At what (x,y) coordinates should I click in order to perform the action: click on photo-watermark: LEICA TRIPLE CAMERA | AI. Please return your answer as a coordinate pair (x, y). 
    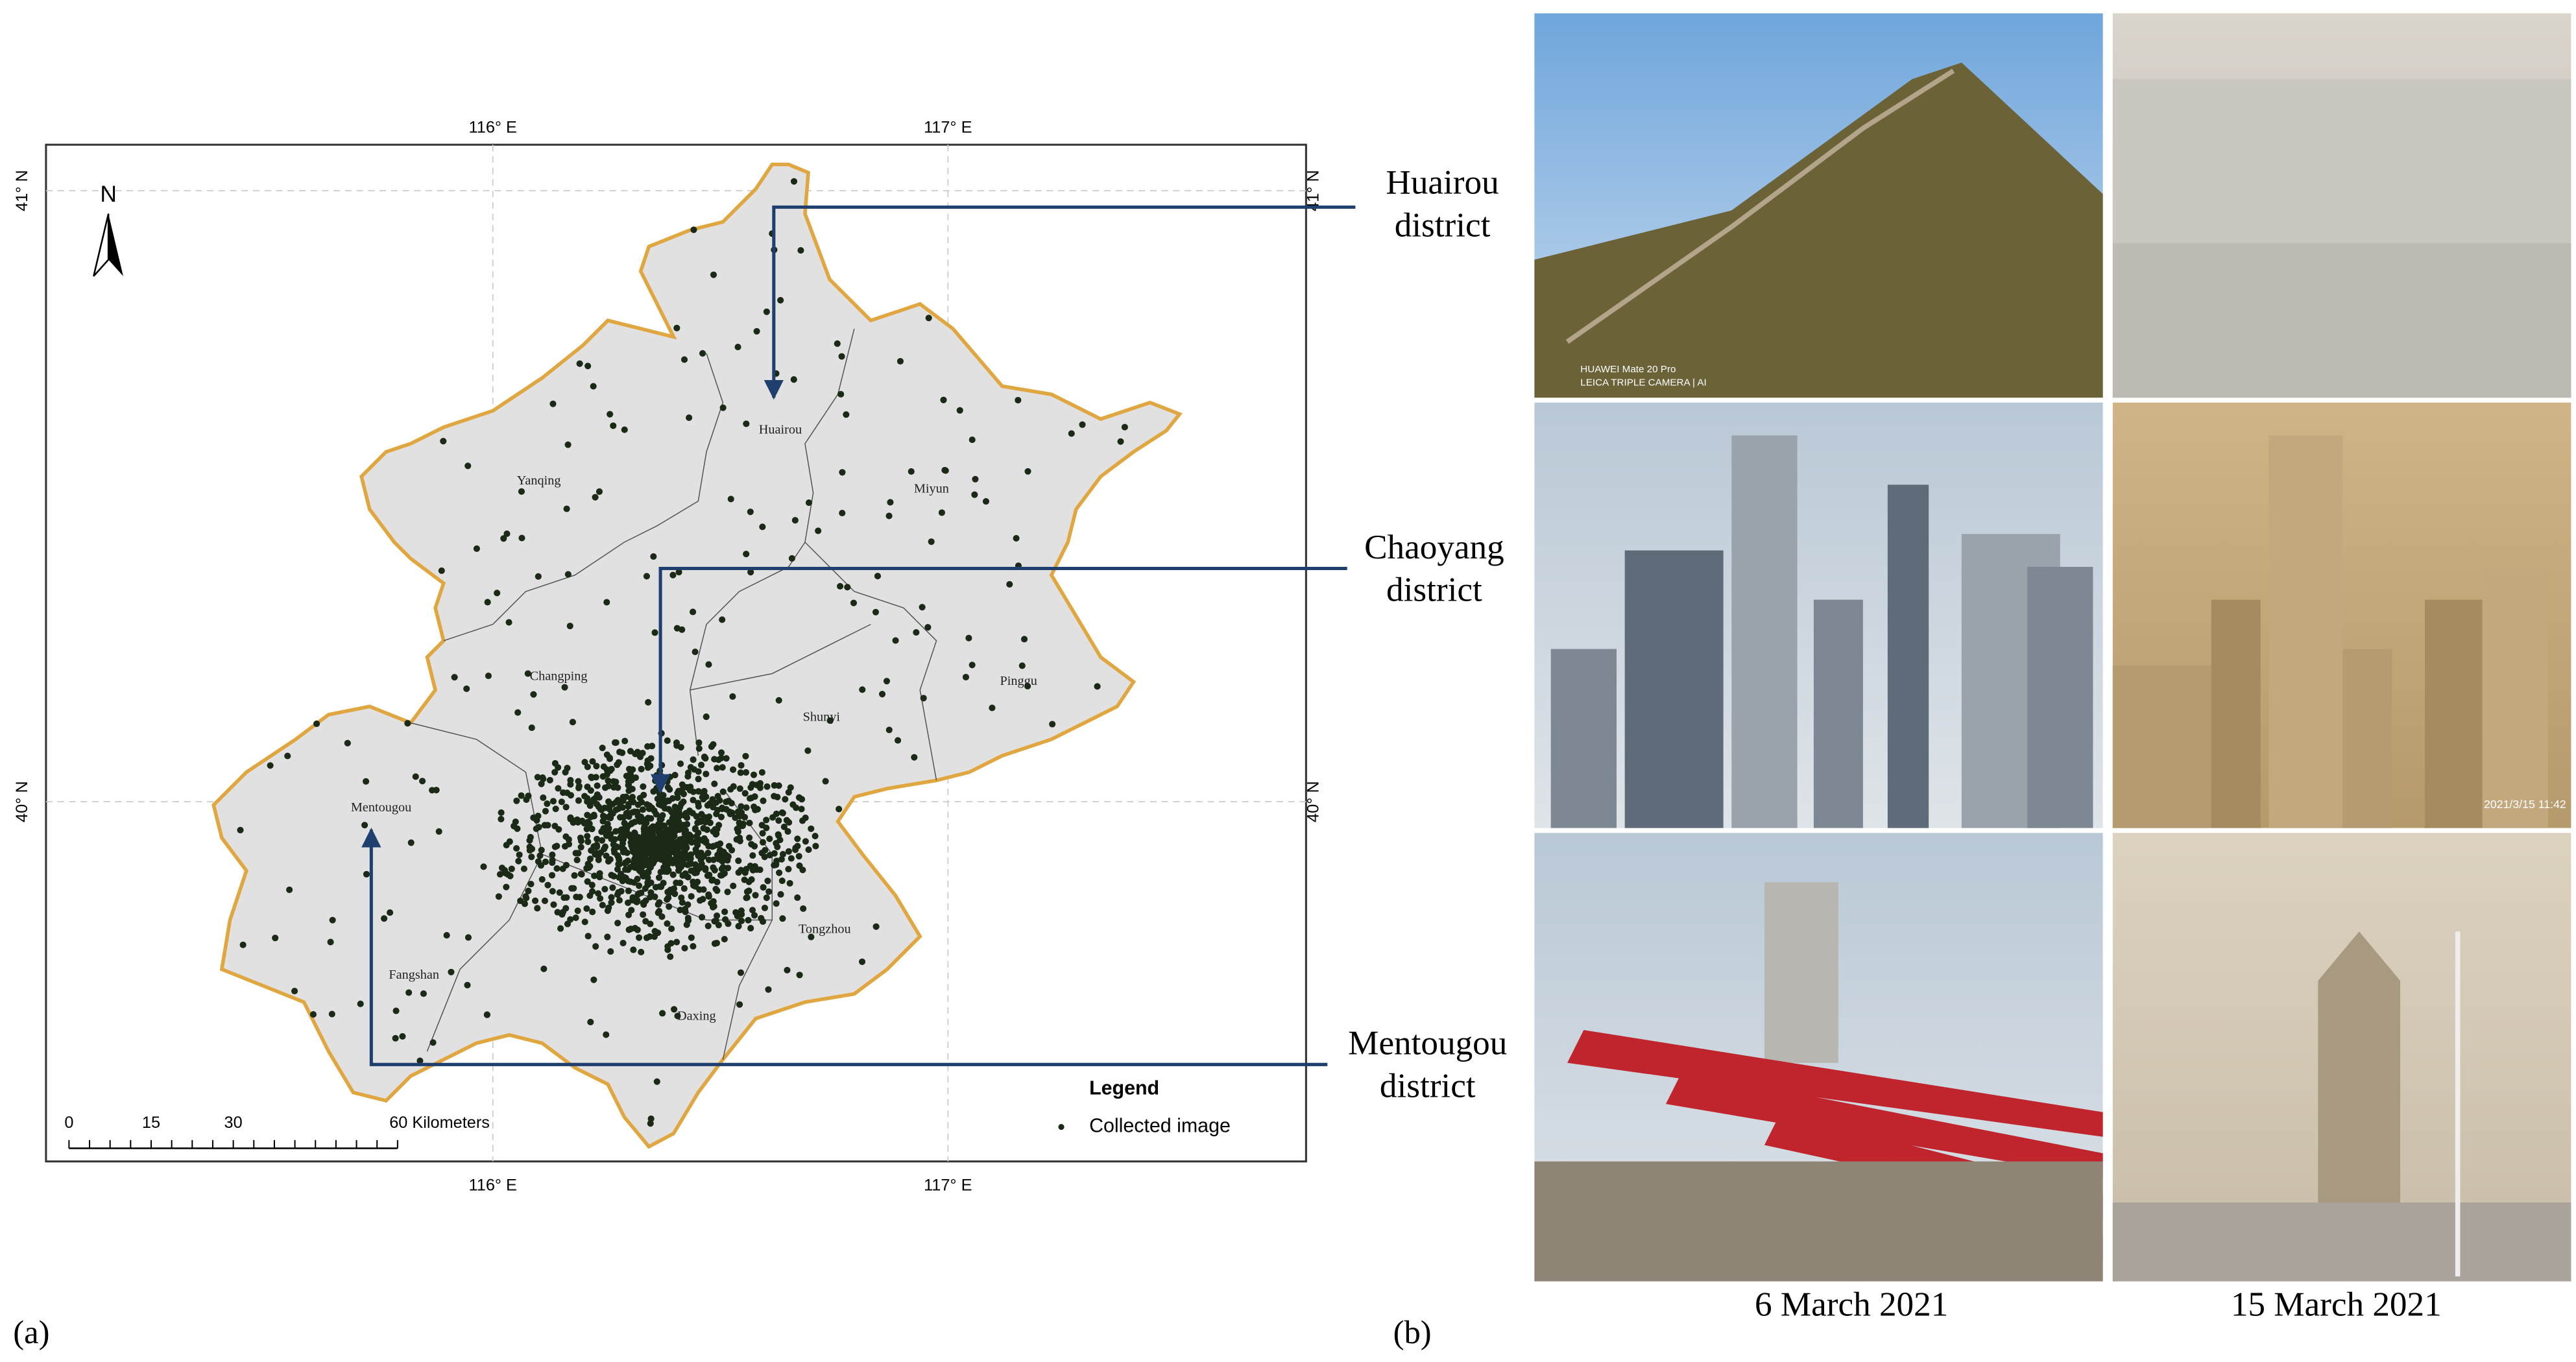
    Looking at the image, I should click on (1643, 382).